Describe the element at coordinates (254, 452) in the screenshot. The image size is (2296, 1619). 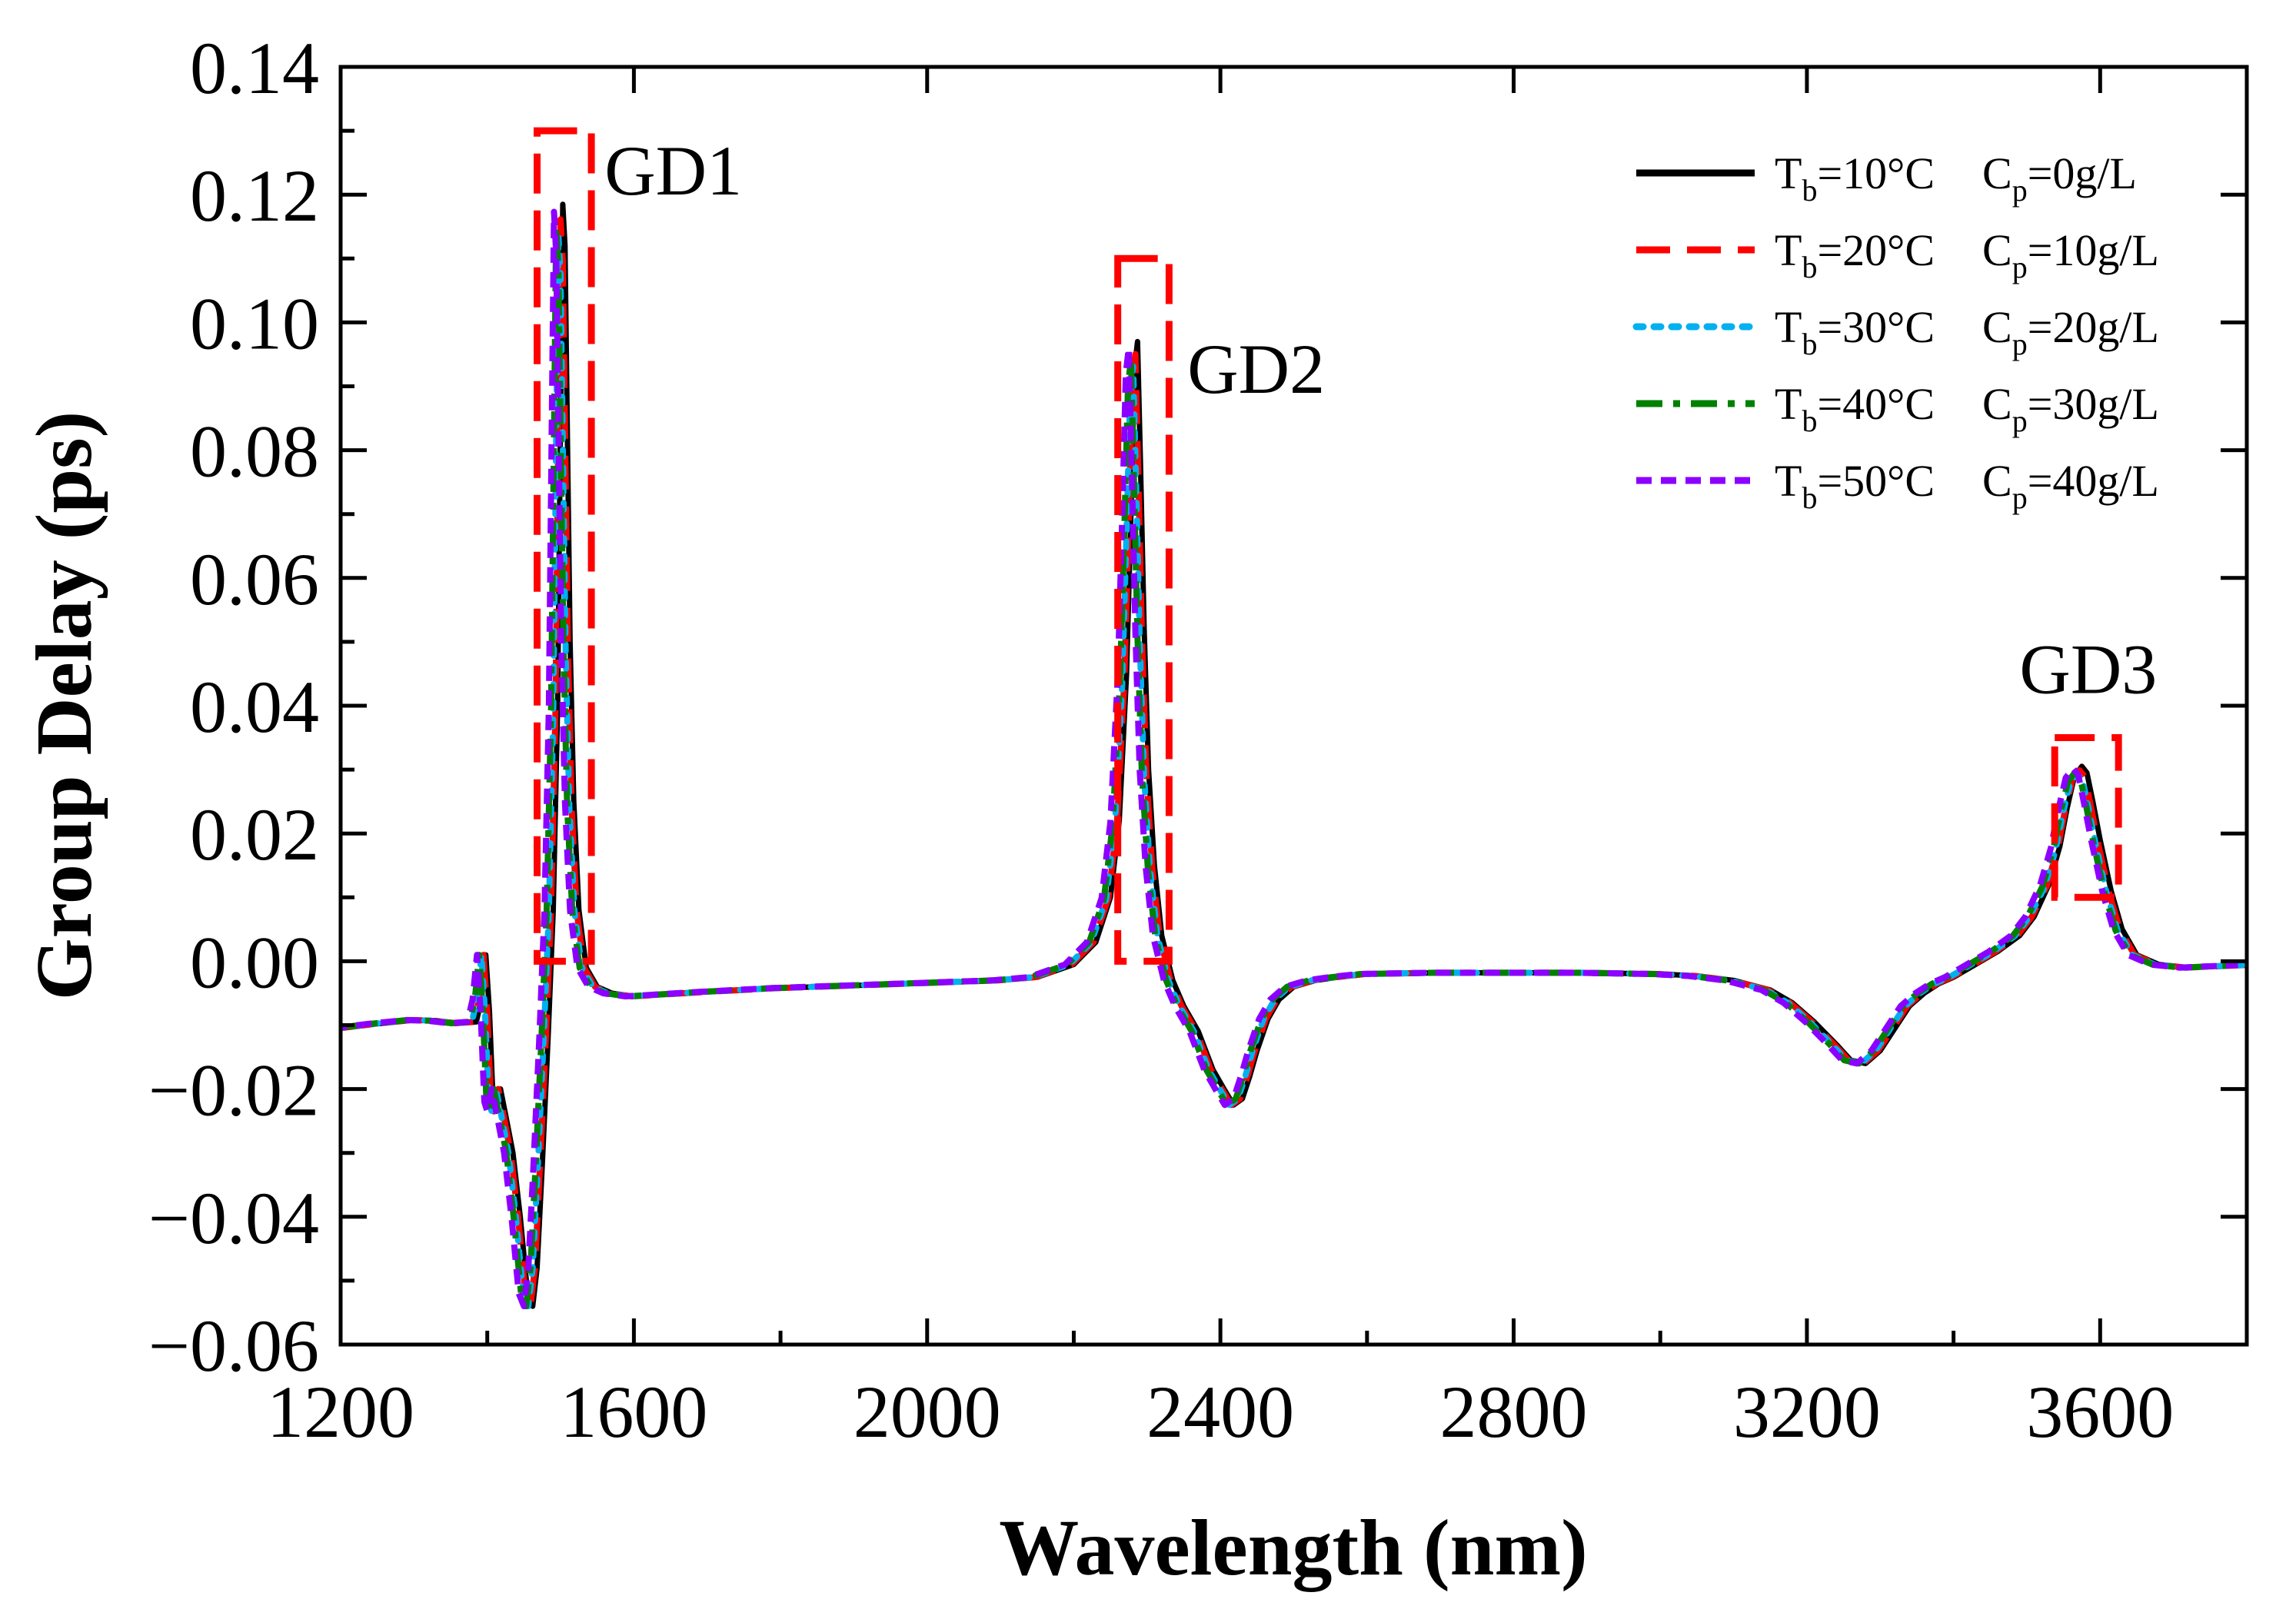
I see `y-tick-label: 0.08` at that location.